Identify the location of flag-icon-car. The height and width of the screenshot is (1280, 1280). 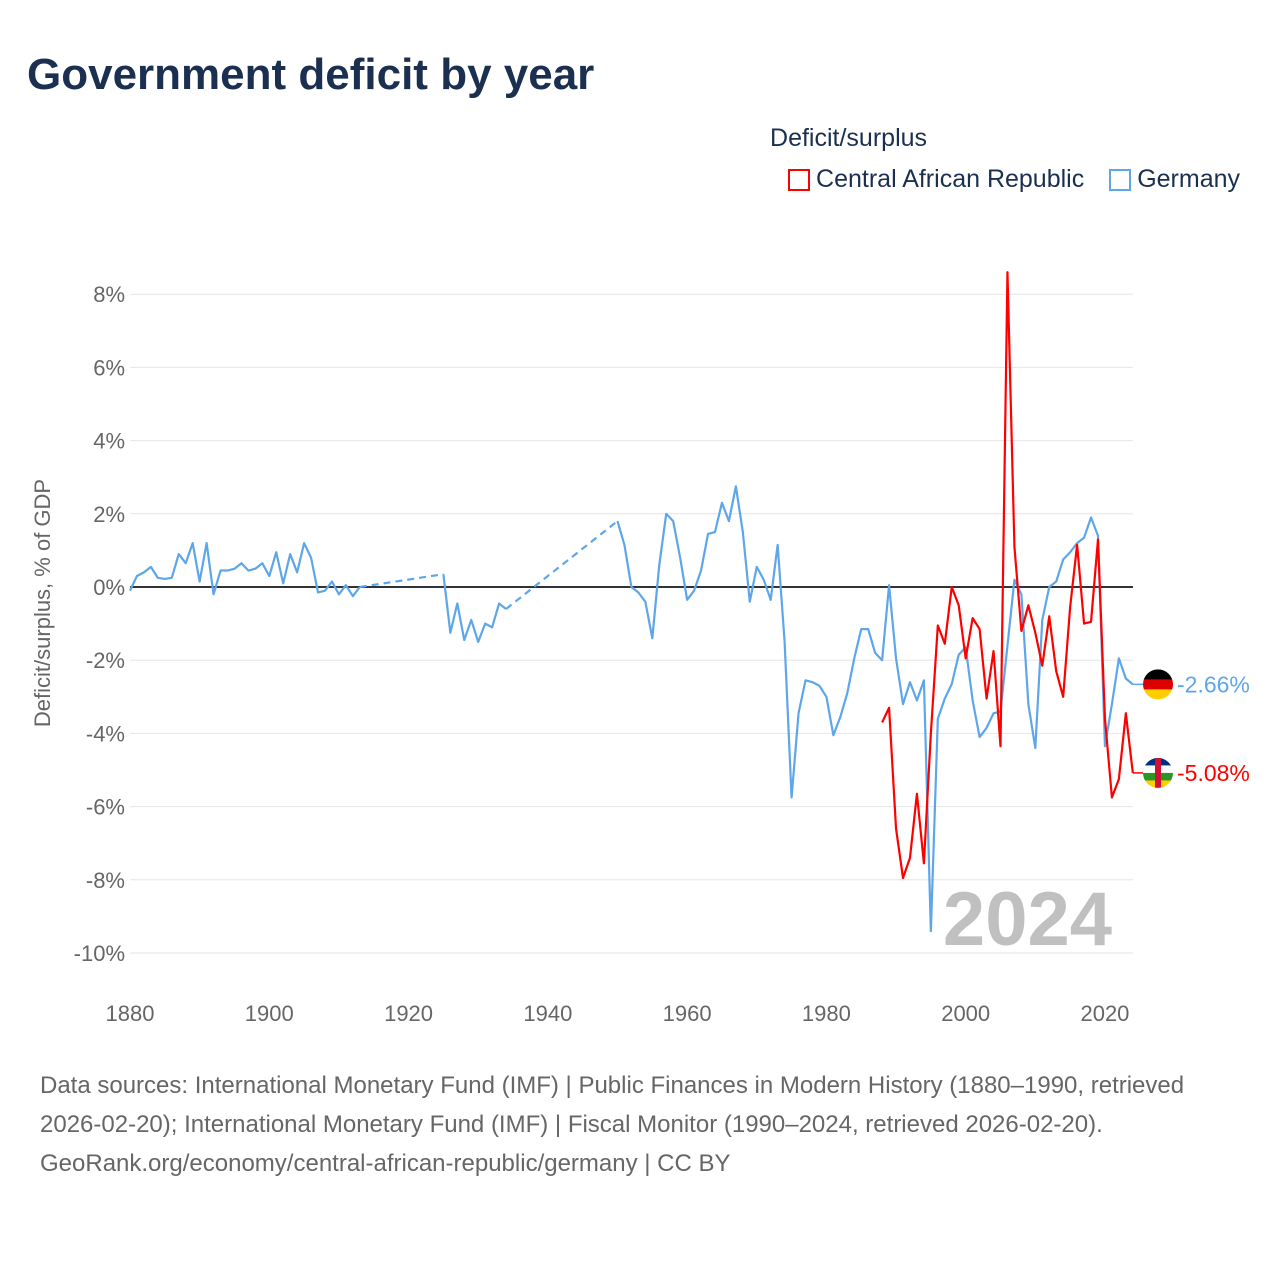
(1158, 772).